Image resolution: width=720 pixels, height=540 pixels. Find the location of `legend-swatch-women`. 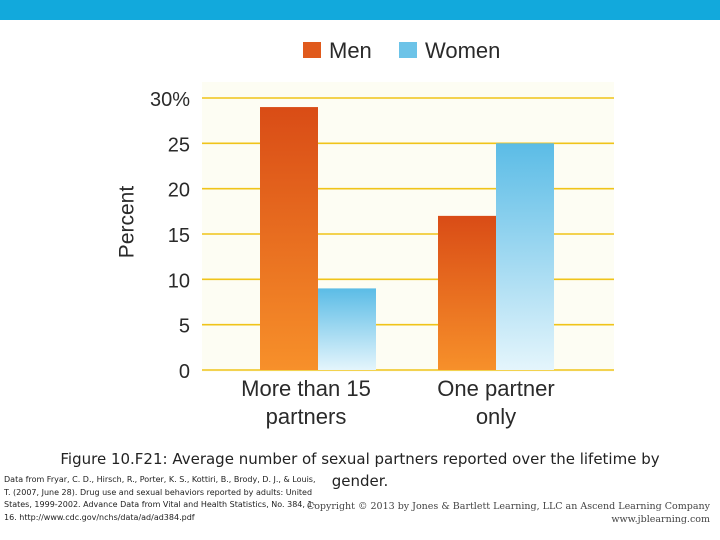

legend-swatch-women is located at coordinates (408, 50).